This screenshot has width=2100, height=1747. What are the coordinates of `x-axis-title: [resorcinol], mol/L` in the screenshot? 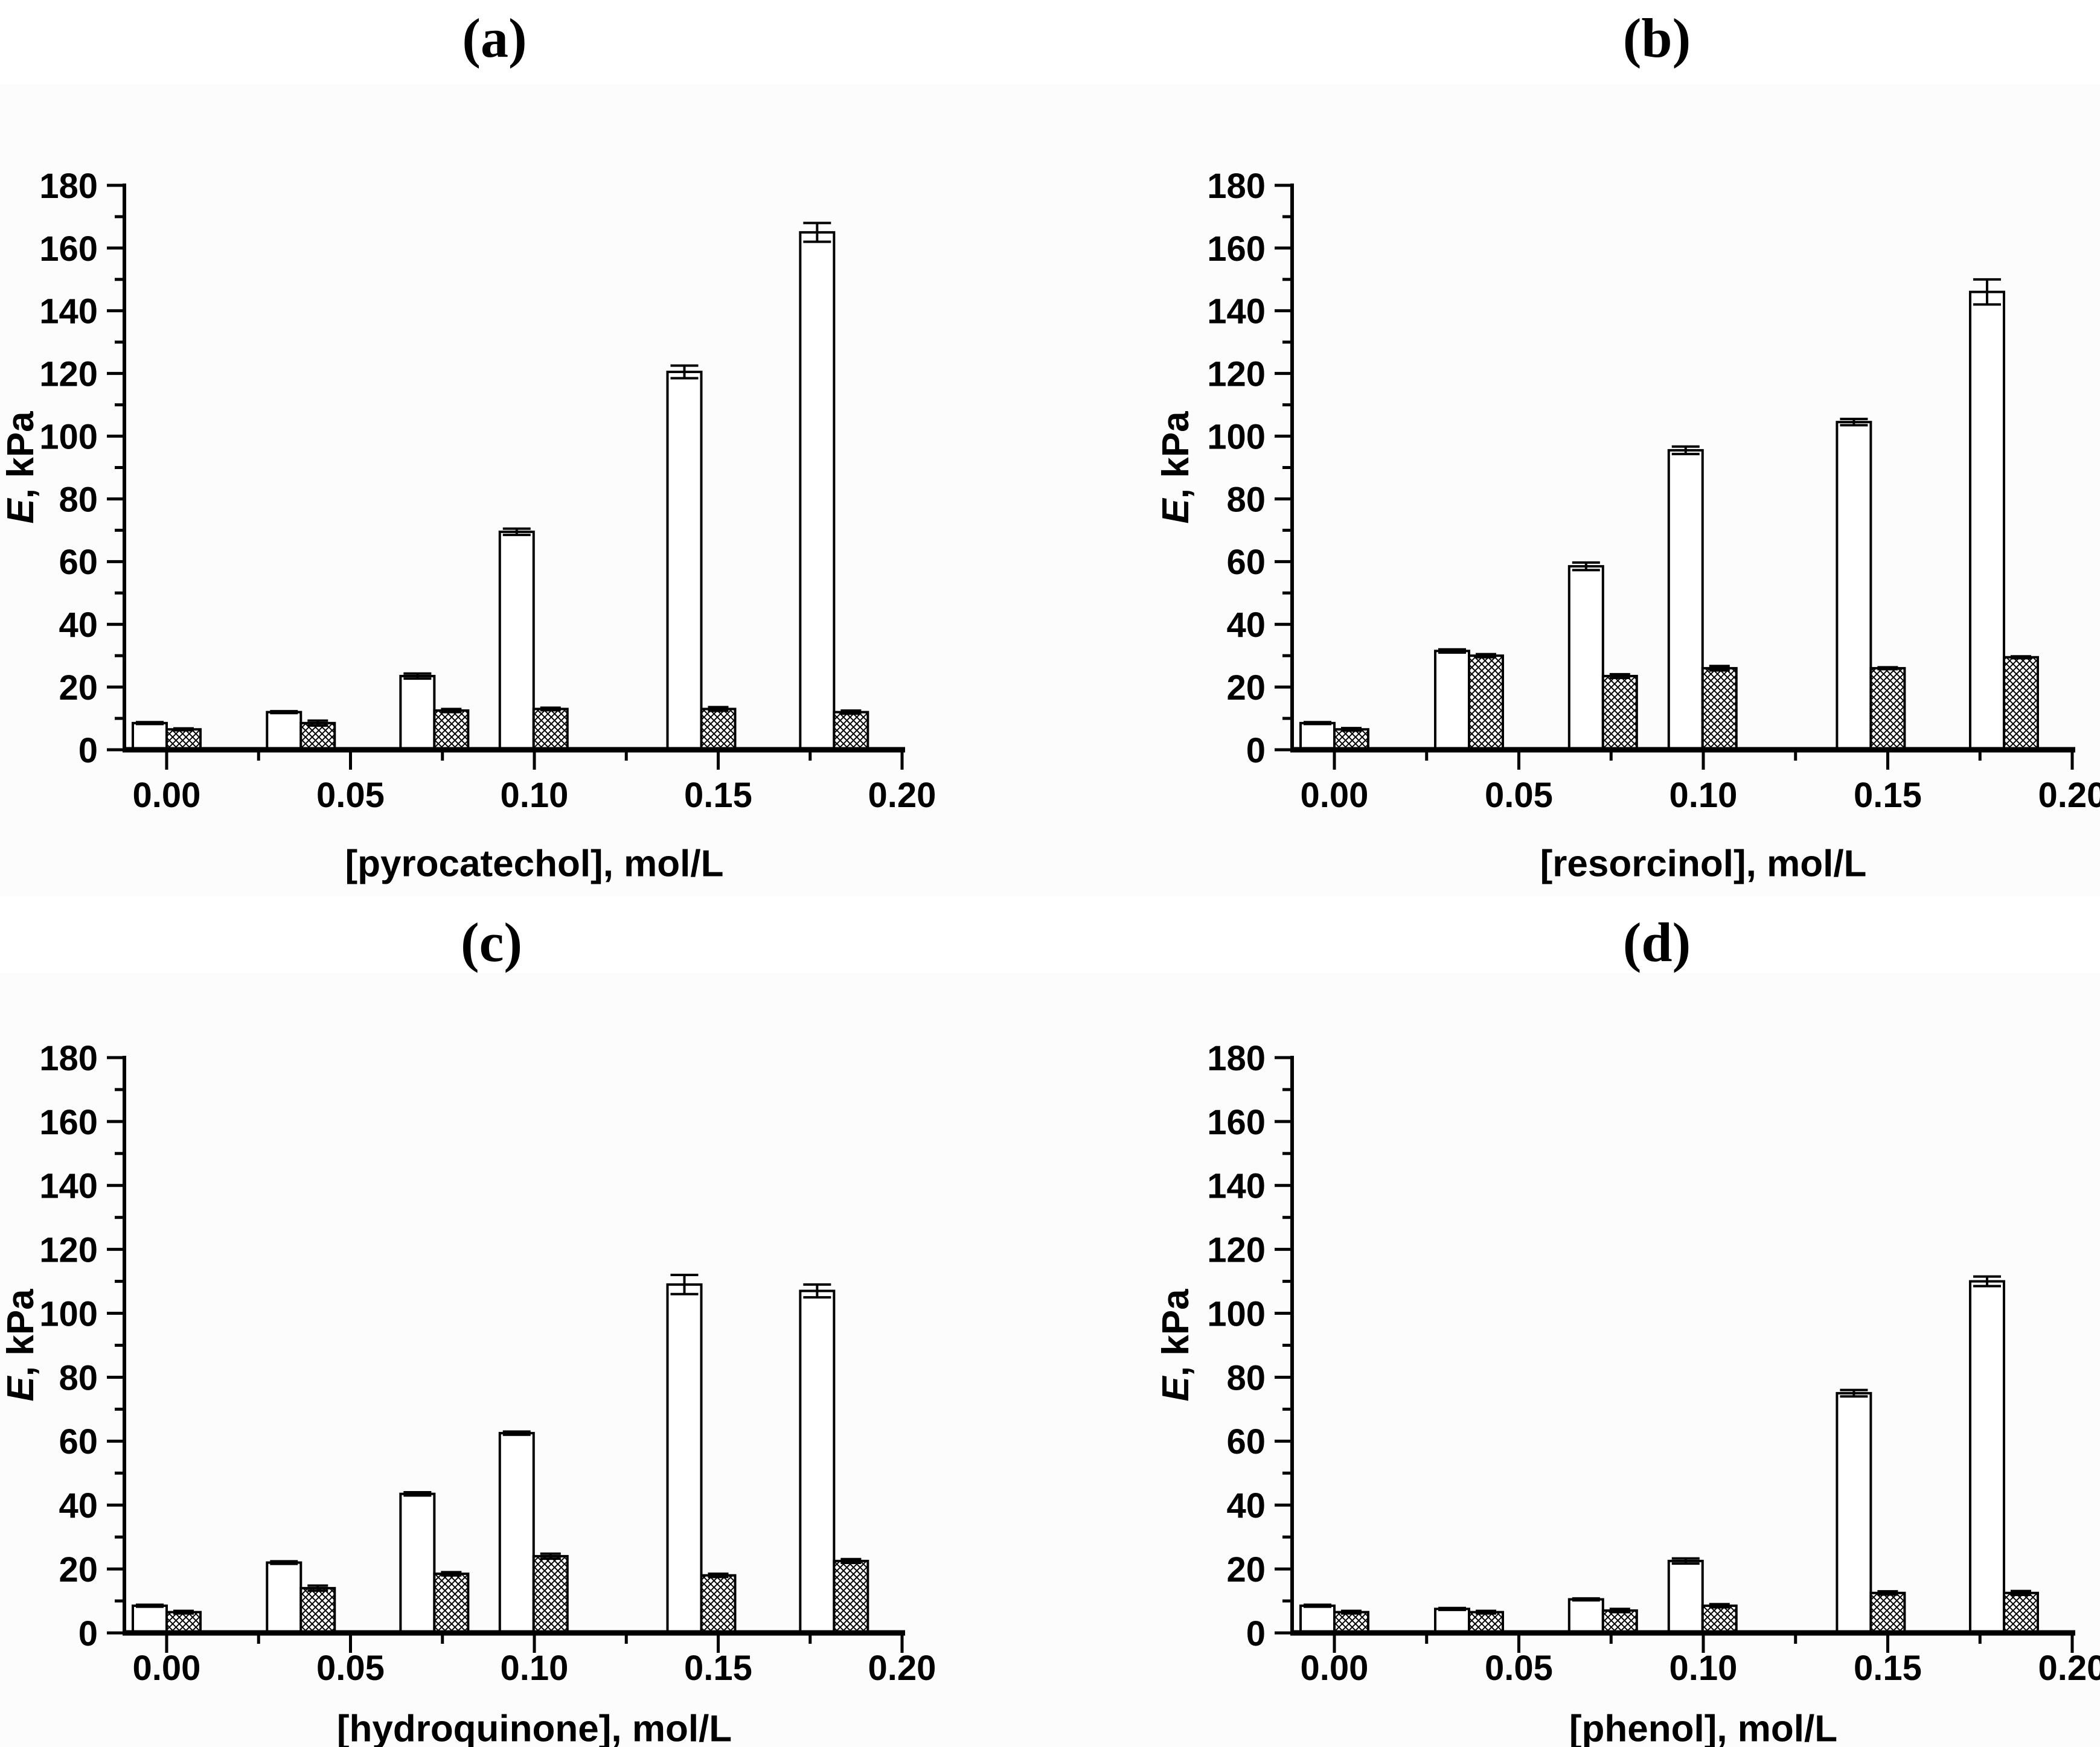 It's located at (1703, 864).